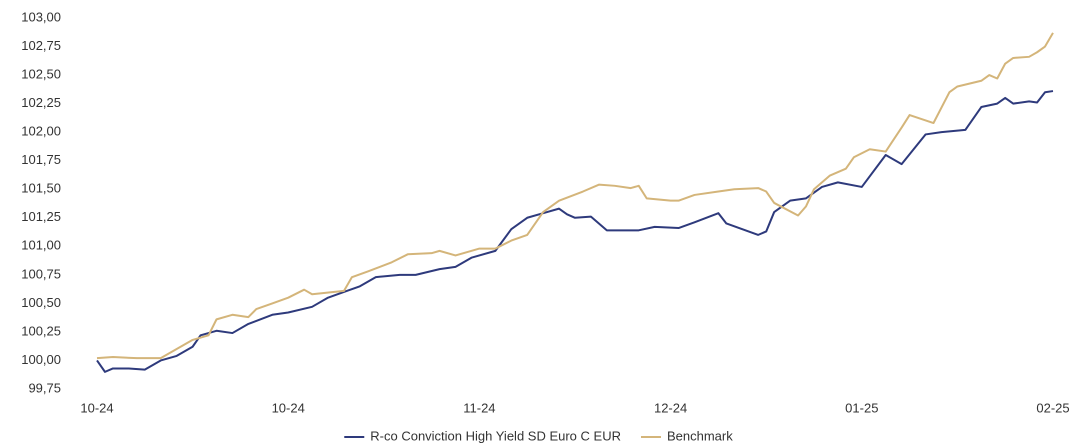 The width and height of the screenshot is (1077, 448). I want to click on y-tick-label: 102,00, so click(41, 131).